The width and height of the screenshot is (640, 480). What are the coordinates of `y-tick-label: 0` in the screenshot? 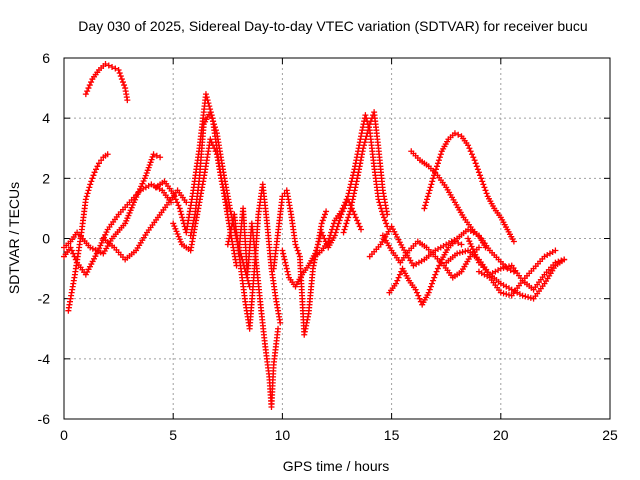 It's located at (46, 239).